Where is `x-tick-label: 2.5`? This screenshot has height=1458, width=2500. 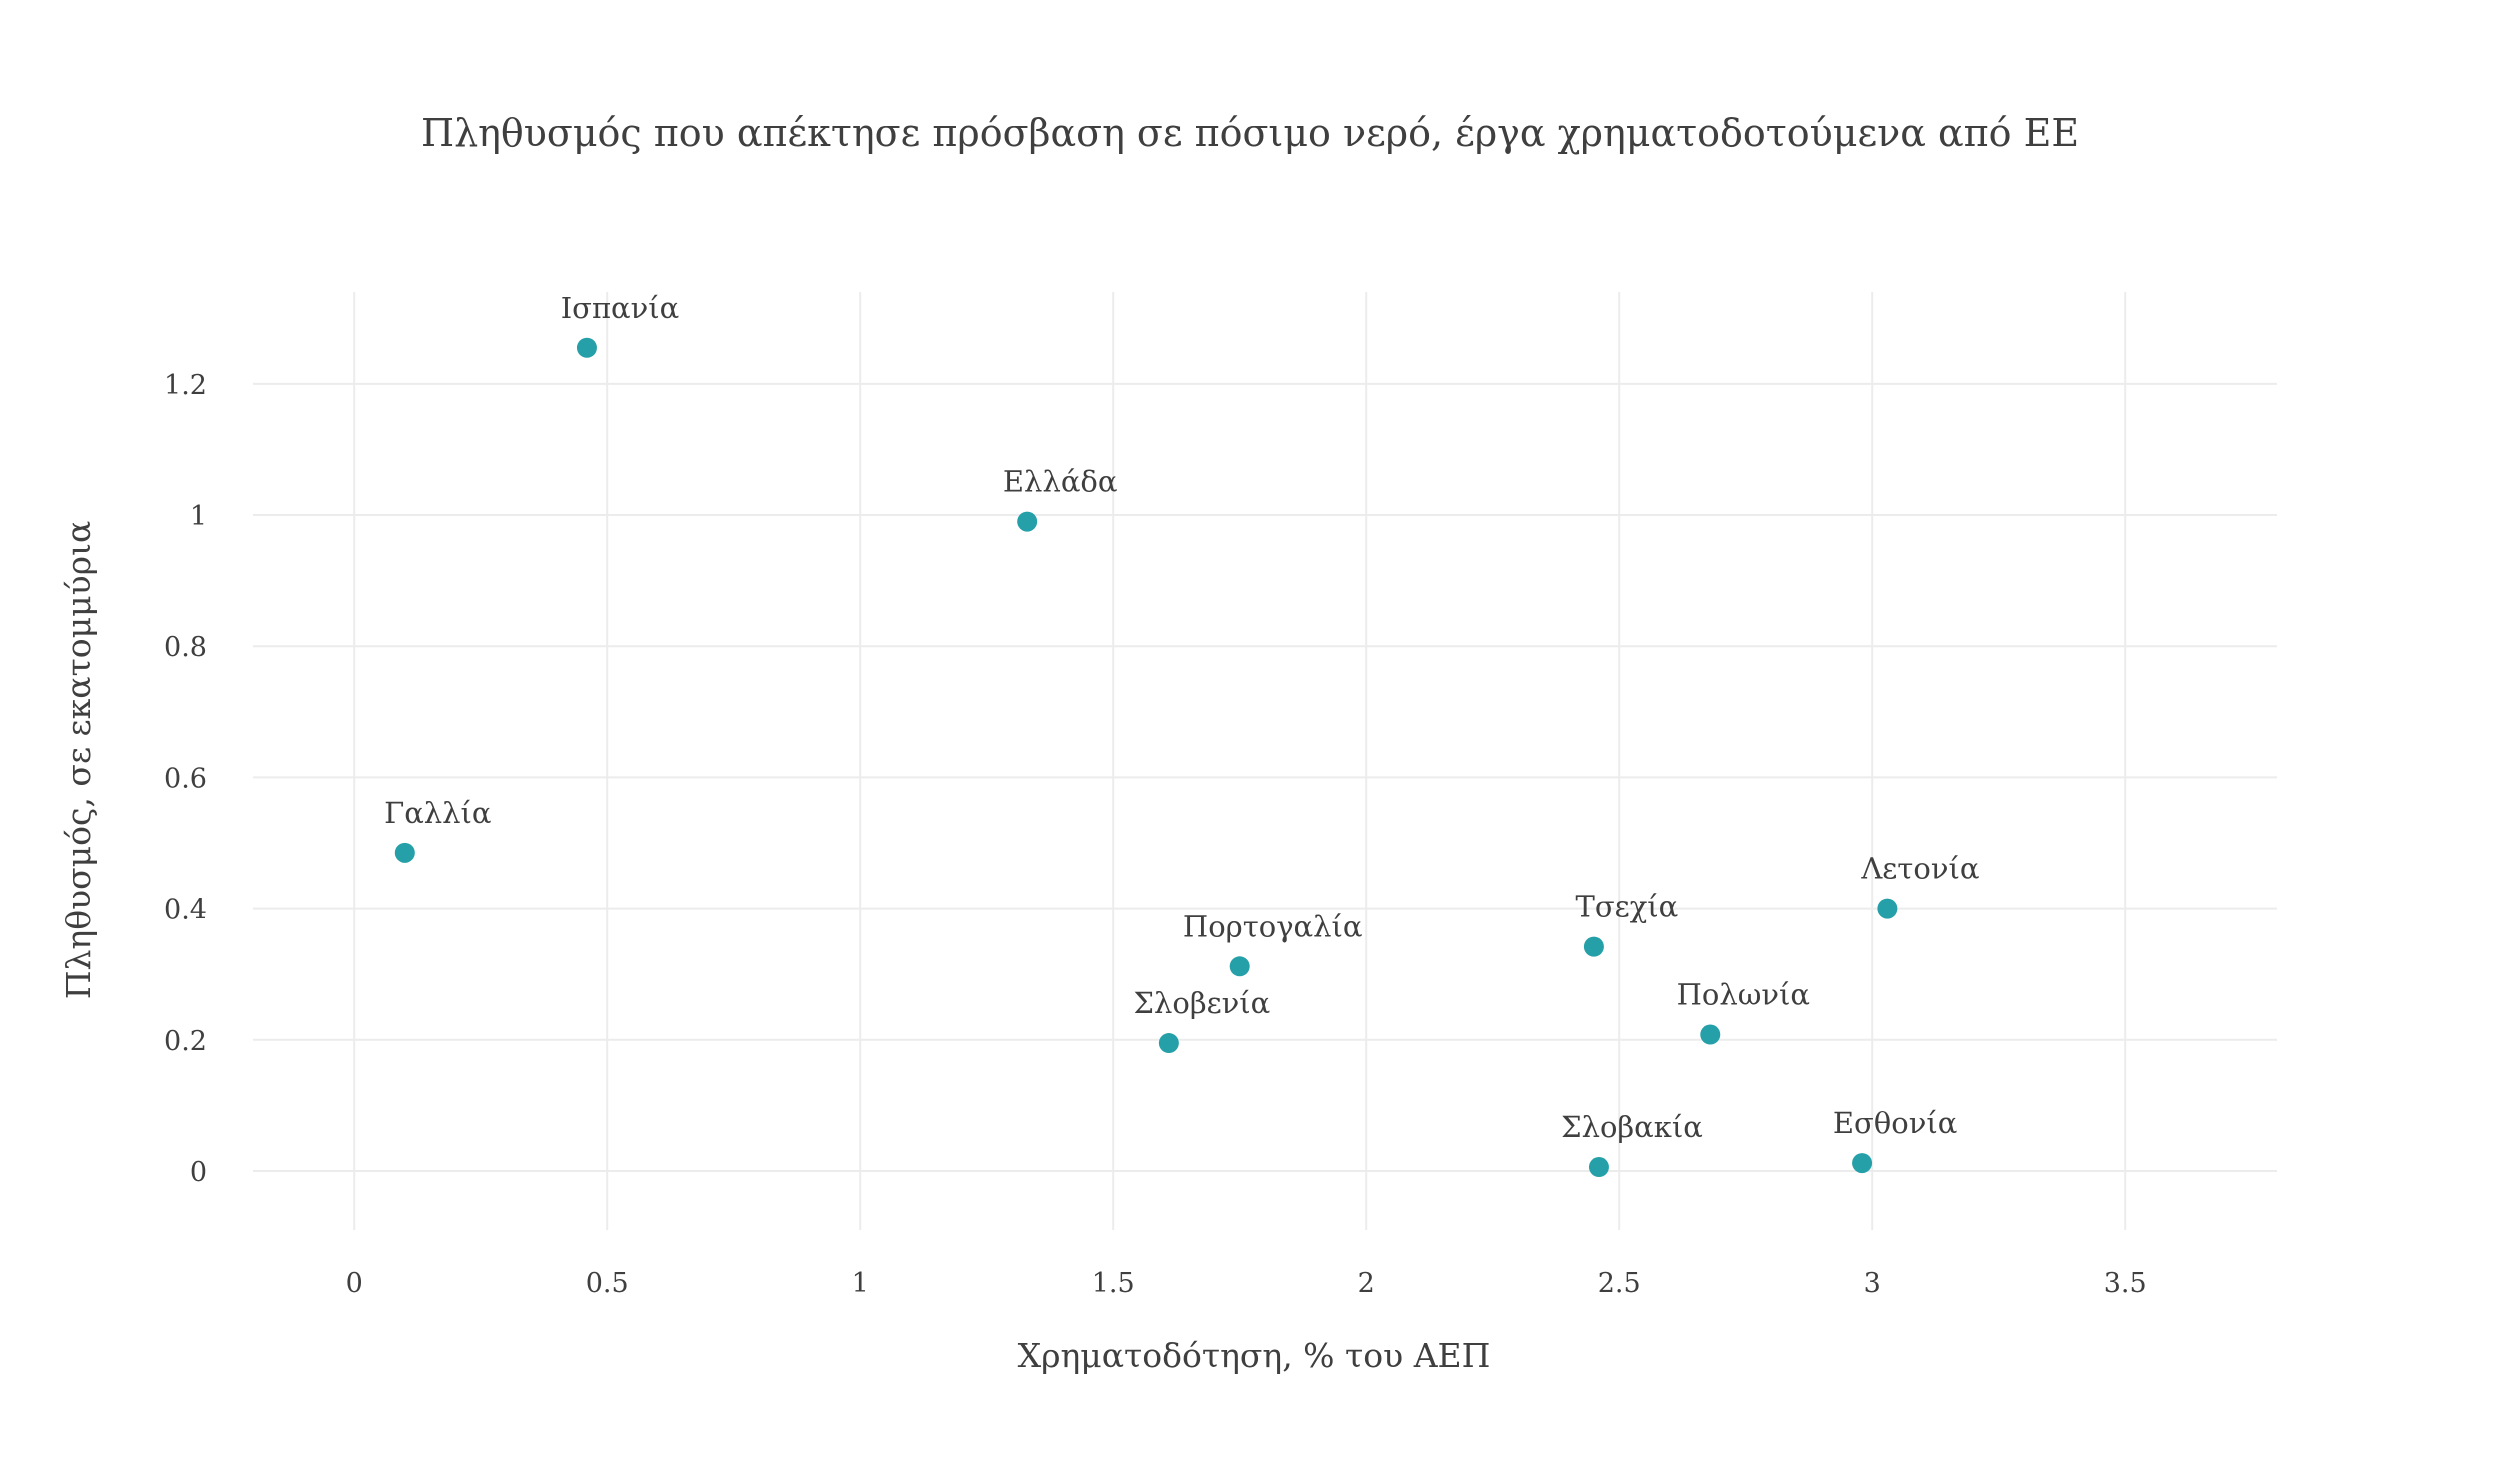 x-tick-label: 2.5 is located at coordinates (1619, 1283).